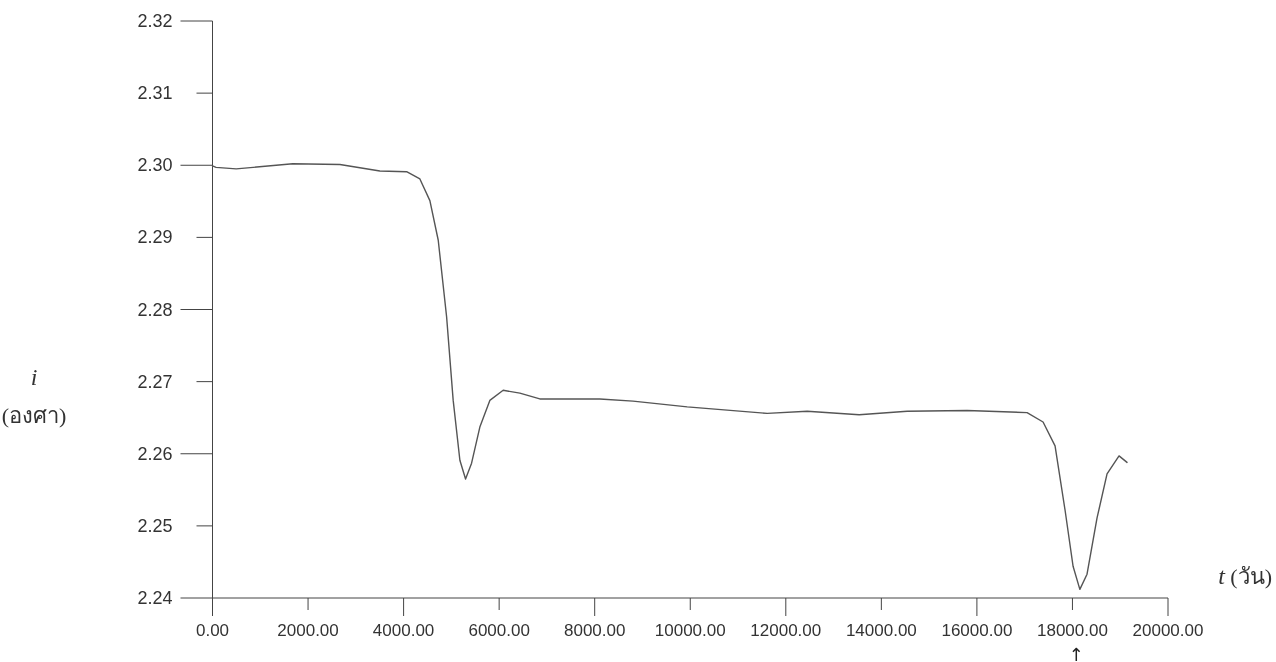 This screenshot has width=1276, height=662. I want to click on y-tick-label: 2.29, so click(155, 237).